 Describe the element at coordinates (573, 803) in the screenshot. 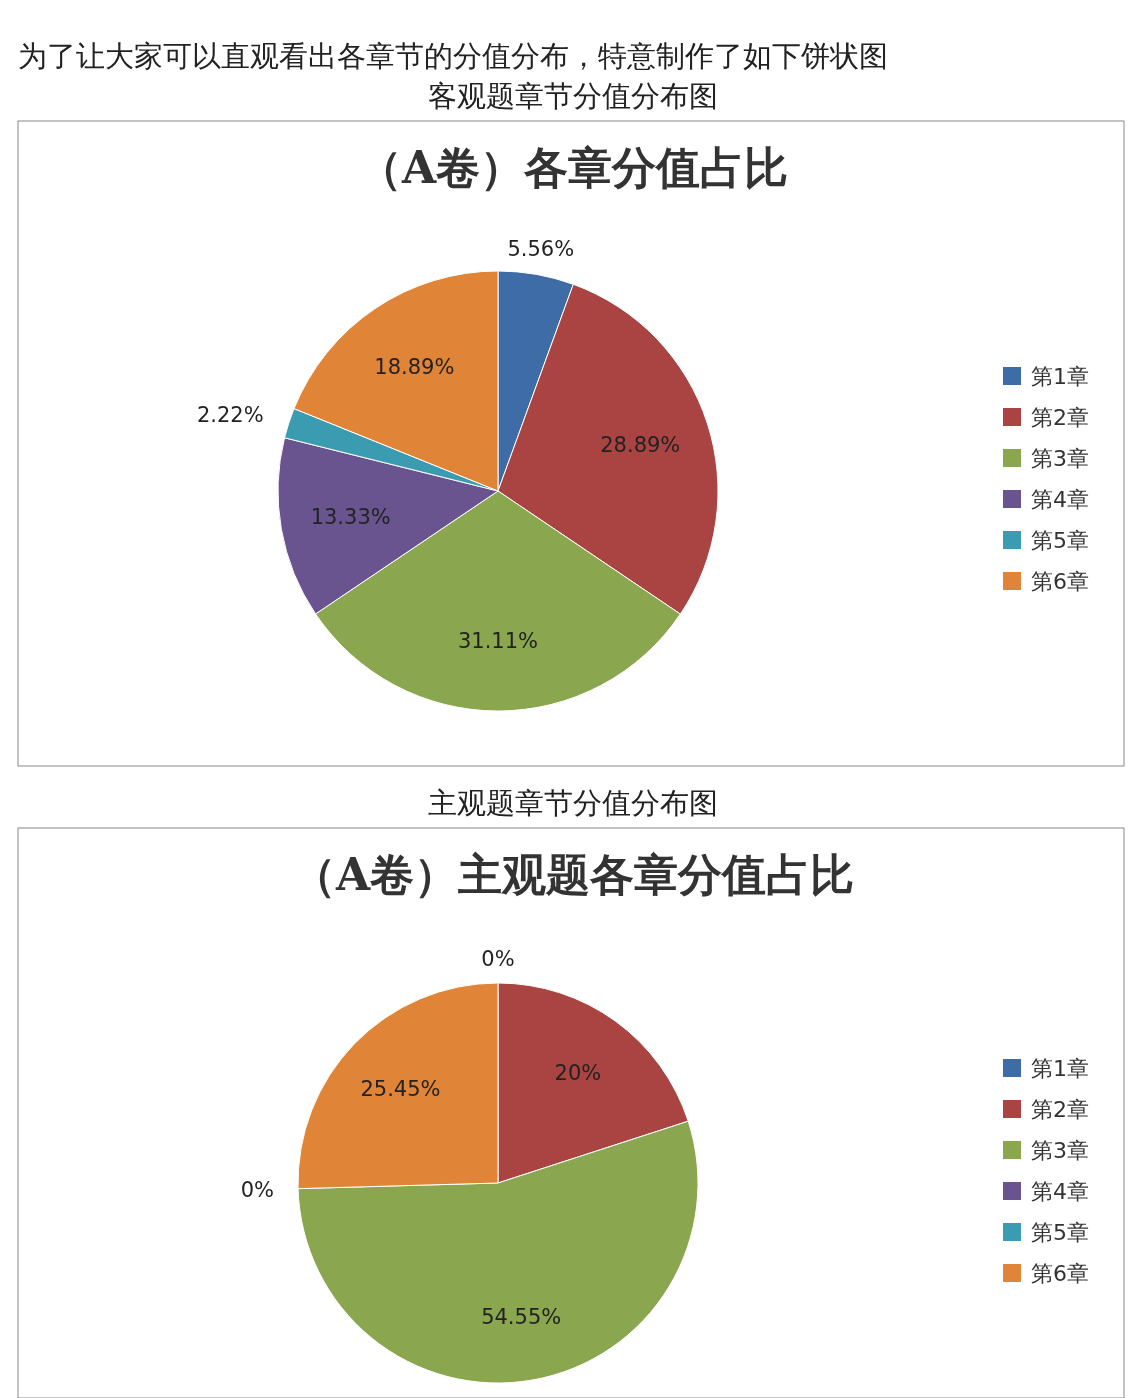

I see `text: 主观题章节分值分布图` at that location.